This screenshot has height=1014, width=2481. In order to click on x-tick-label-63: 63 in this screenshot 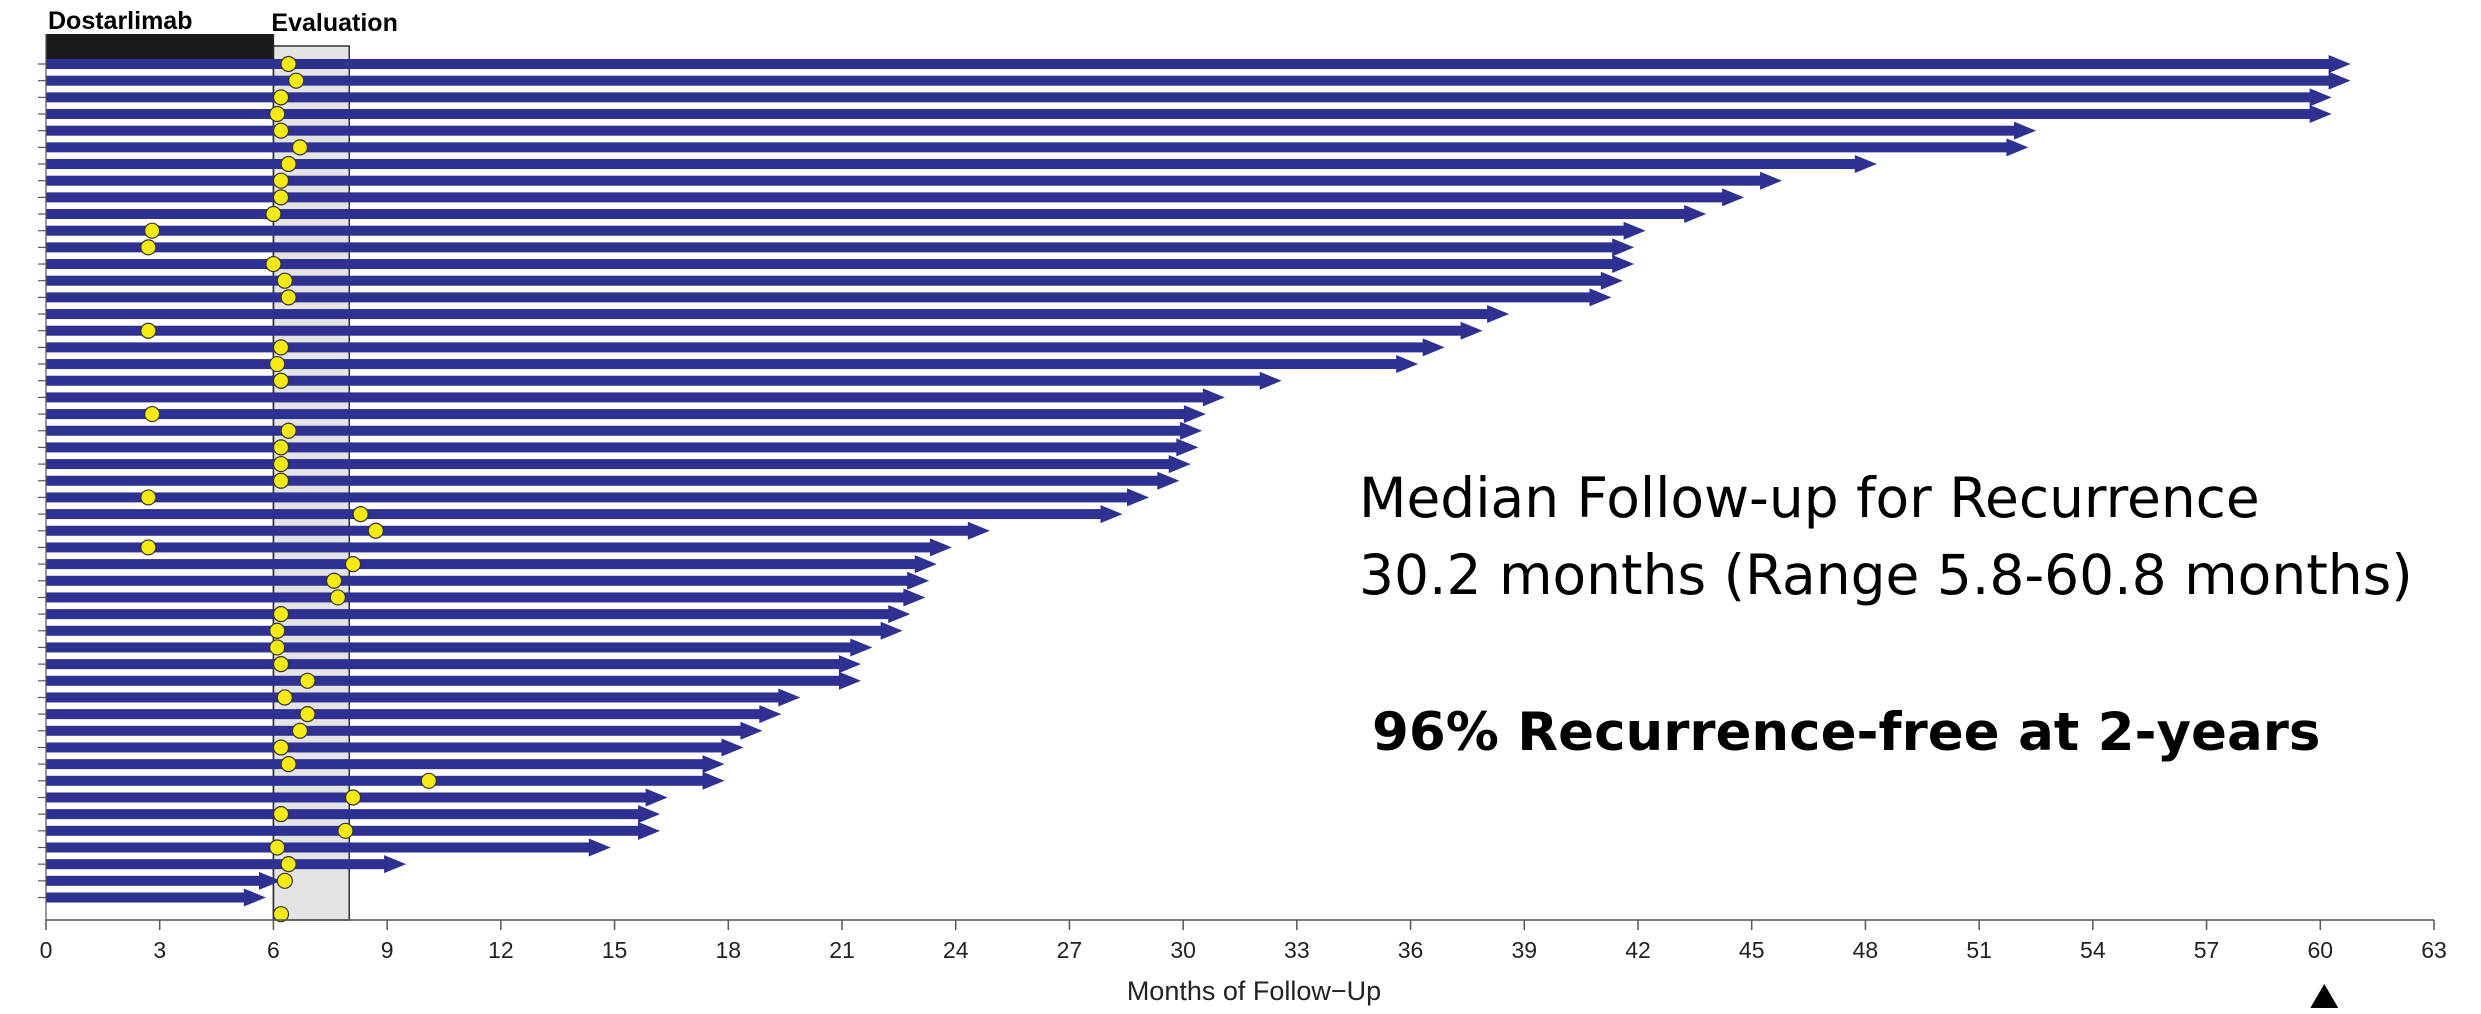, I will do `click(2434, 950)`.